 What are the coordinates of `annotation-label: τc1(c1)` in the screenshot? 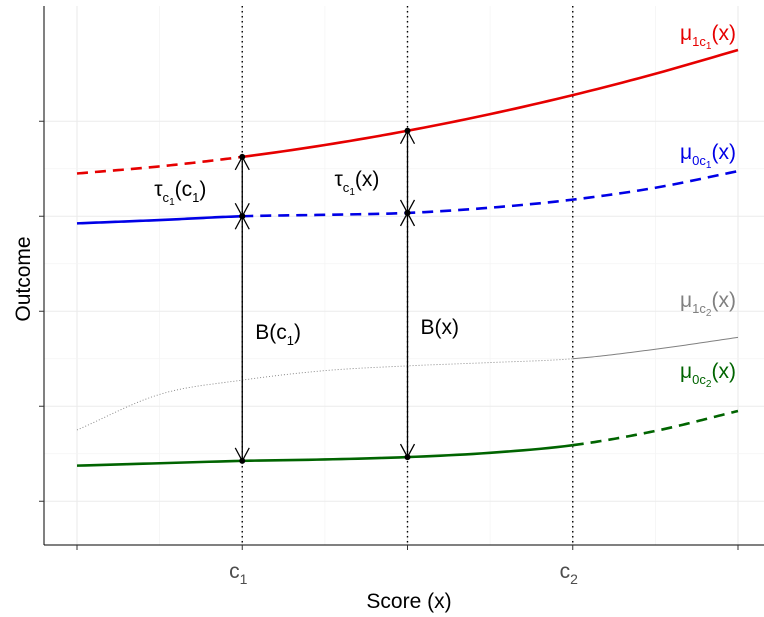 It's located at (180, 193).